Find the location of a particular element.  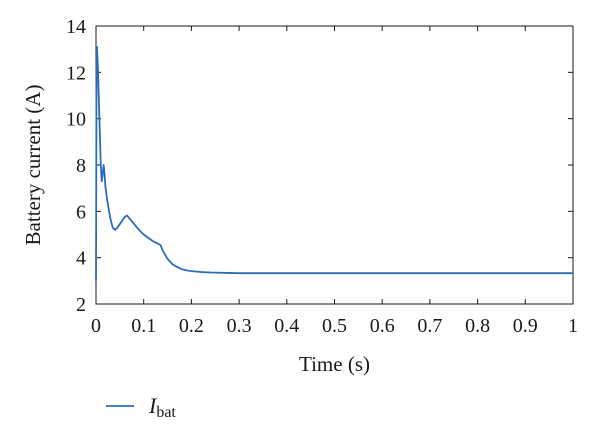

x-tick-label: 0.1 is located at coordinates (143, 326).